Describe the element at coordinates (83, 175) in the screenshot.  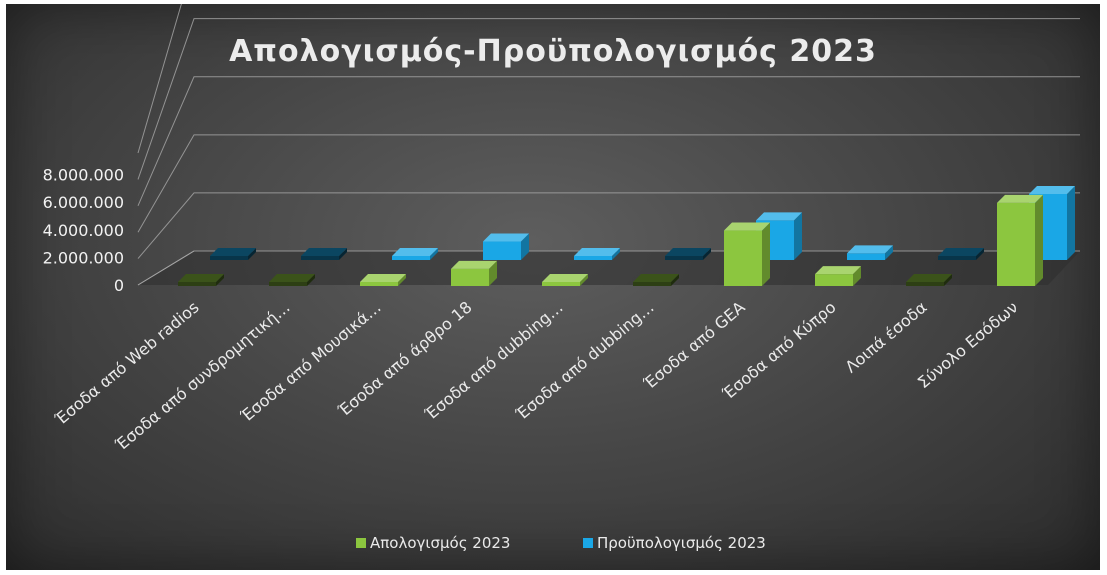
I see `y-tick-label: 8.000.000` at that location.